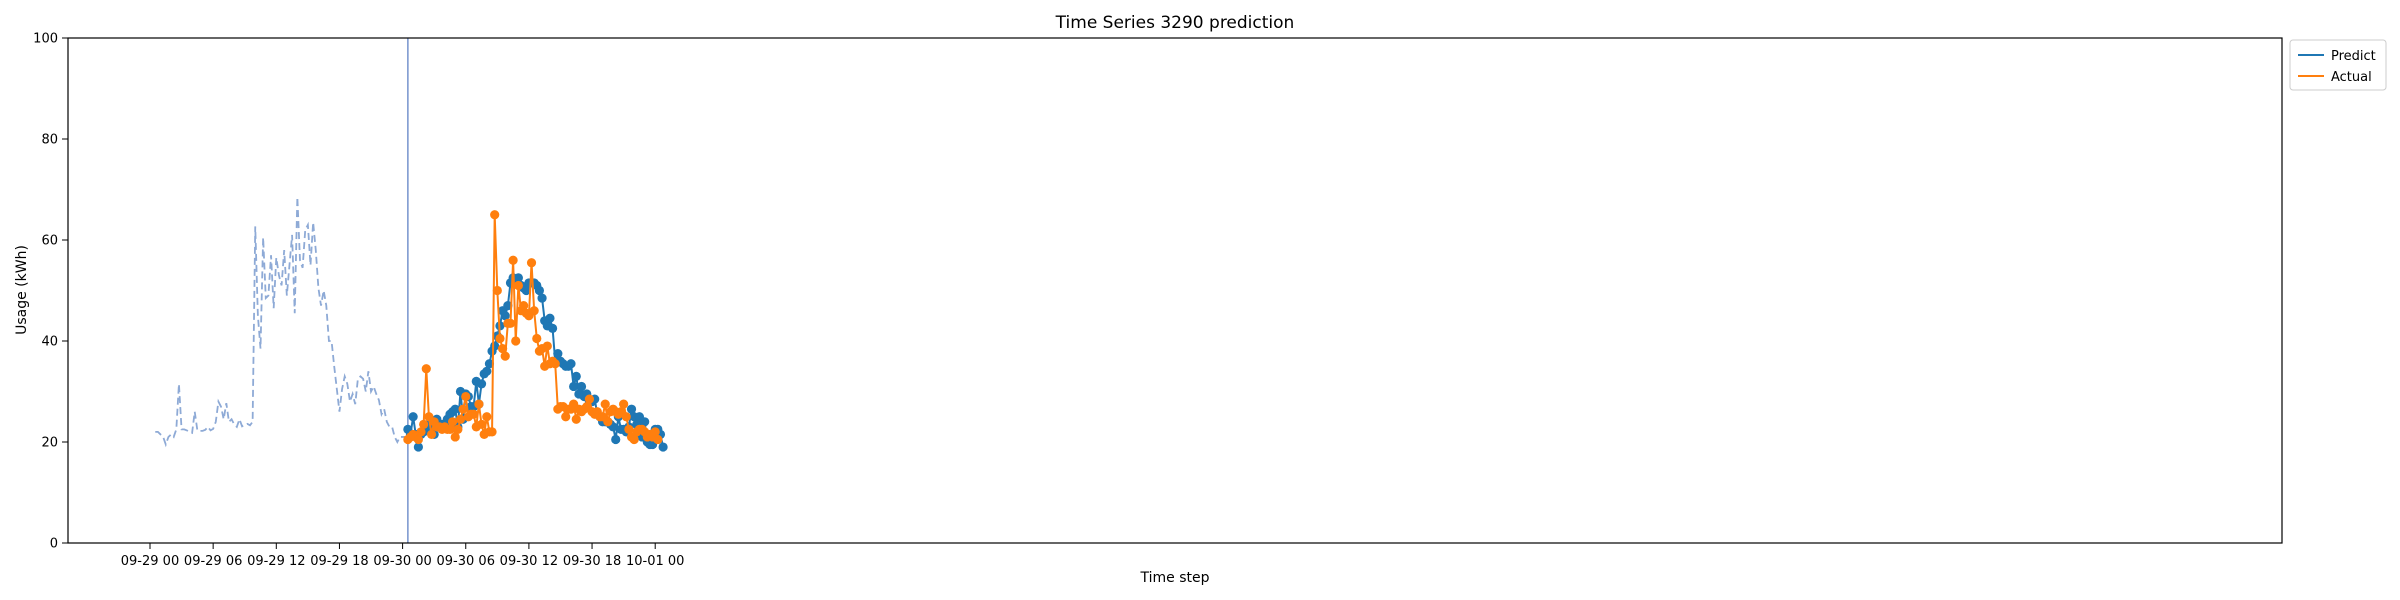  Describe the element at coordinates (49, 241) in the screenshot. I see `y-tick-label: 60` at that location.